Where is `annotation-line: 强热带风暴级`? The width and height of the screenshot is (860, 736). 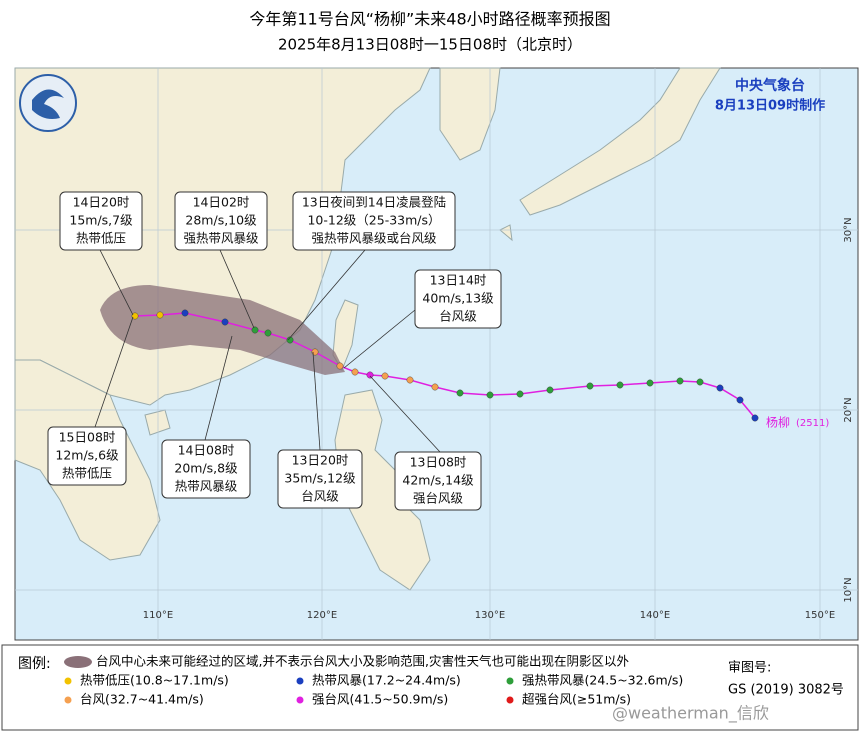
annotation-line: 强热带风暴级 is located at coordinates (221, 238).